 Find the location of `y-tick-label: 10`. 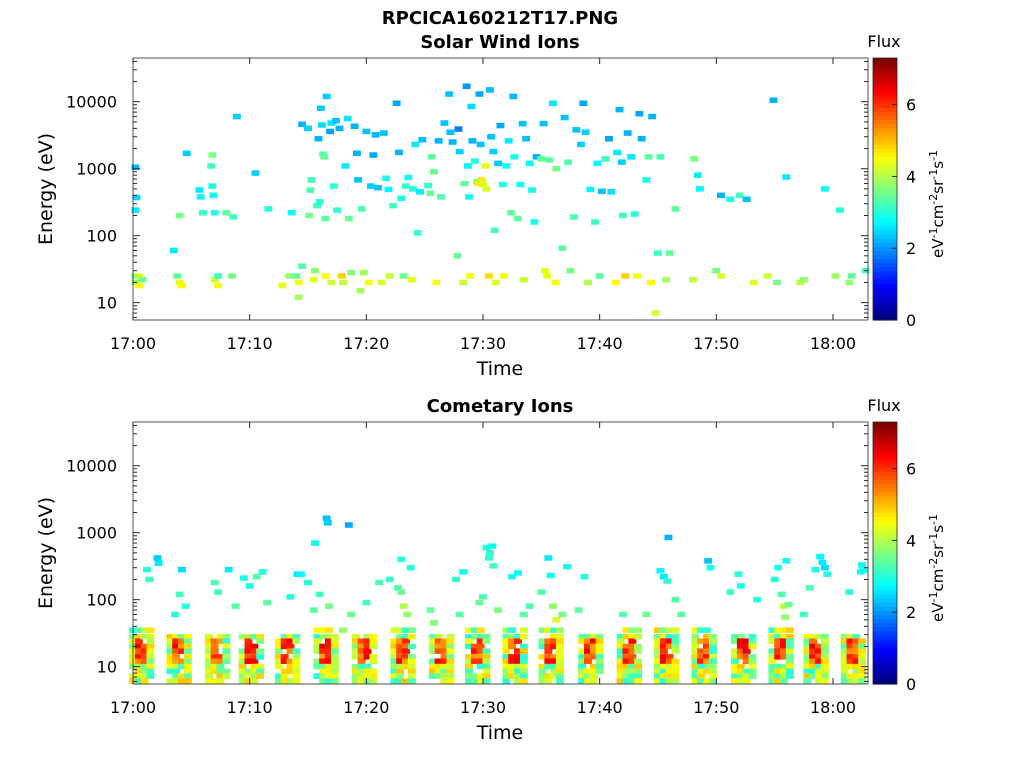

y-tick-label: 10 is located at coordinates (107, 667).